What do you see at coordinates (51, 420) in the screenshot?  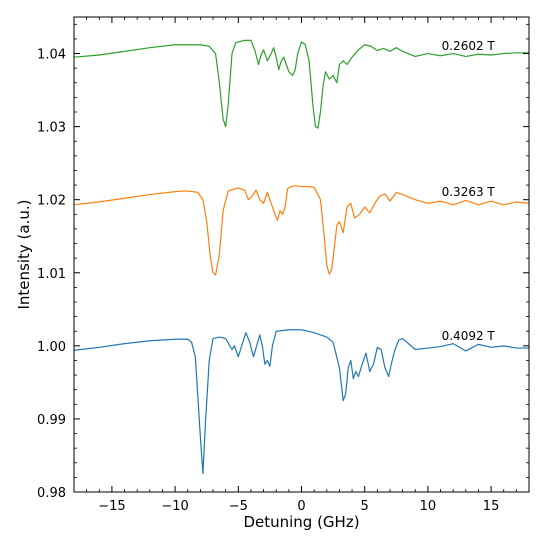 I see `y-tick-label: 0.99` at bounding box center [51, 420].